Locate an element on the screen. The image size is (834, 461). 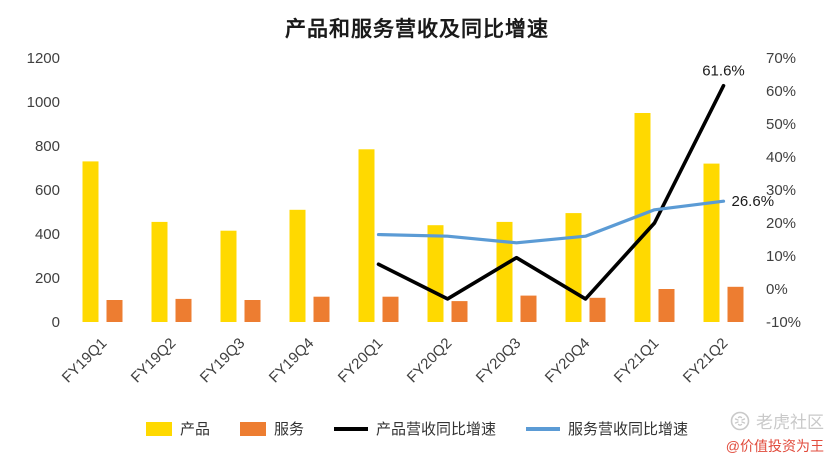
left-axis-tick: 800 is located at coordinates (47, 146).